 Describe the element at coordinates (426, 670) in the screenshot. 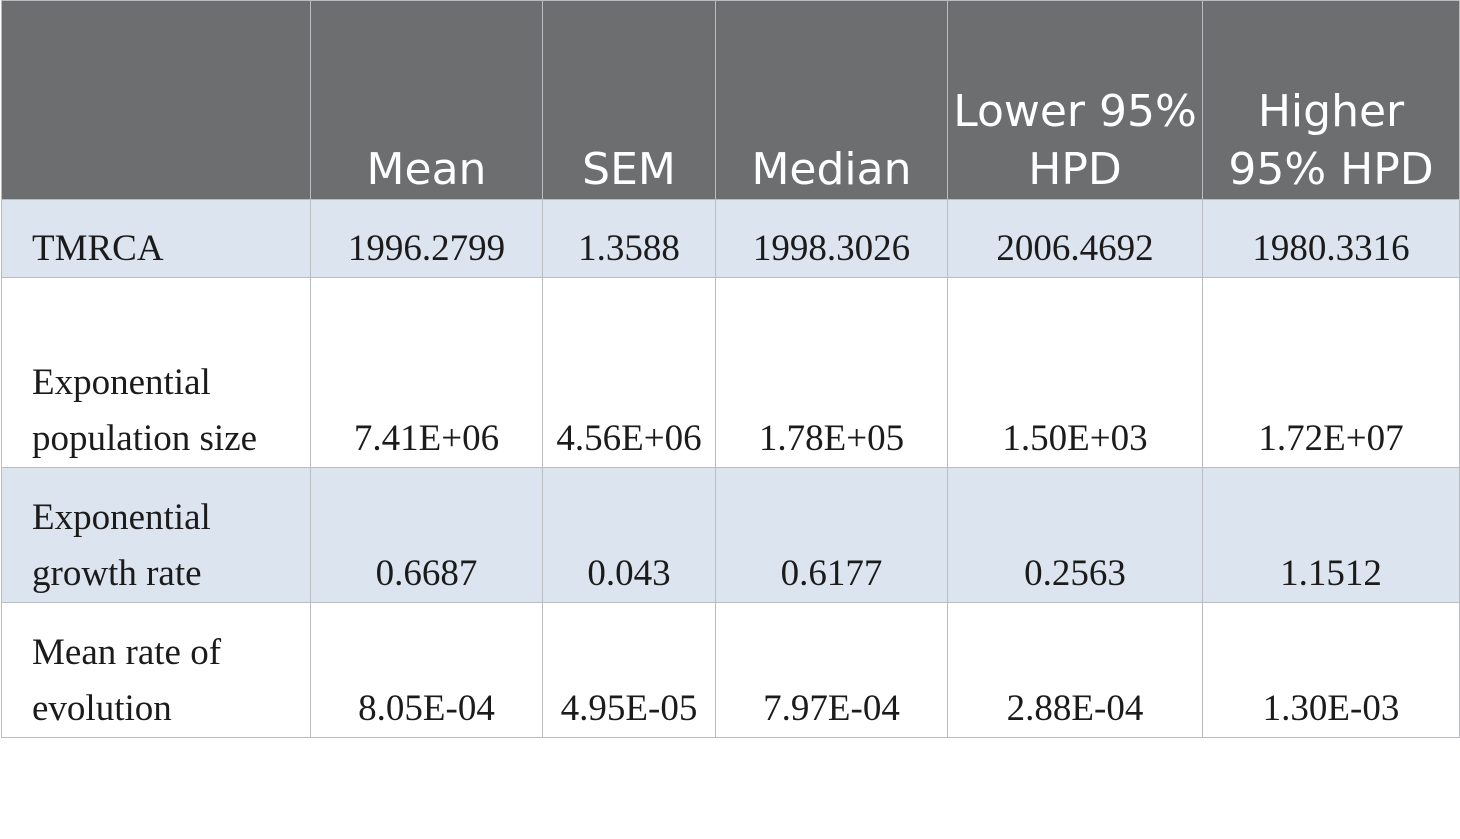

I see `cell-mean: 8.05E-04` at that location.